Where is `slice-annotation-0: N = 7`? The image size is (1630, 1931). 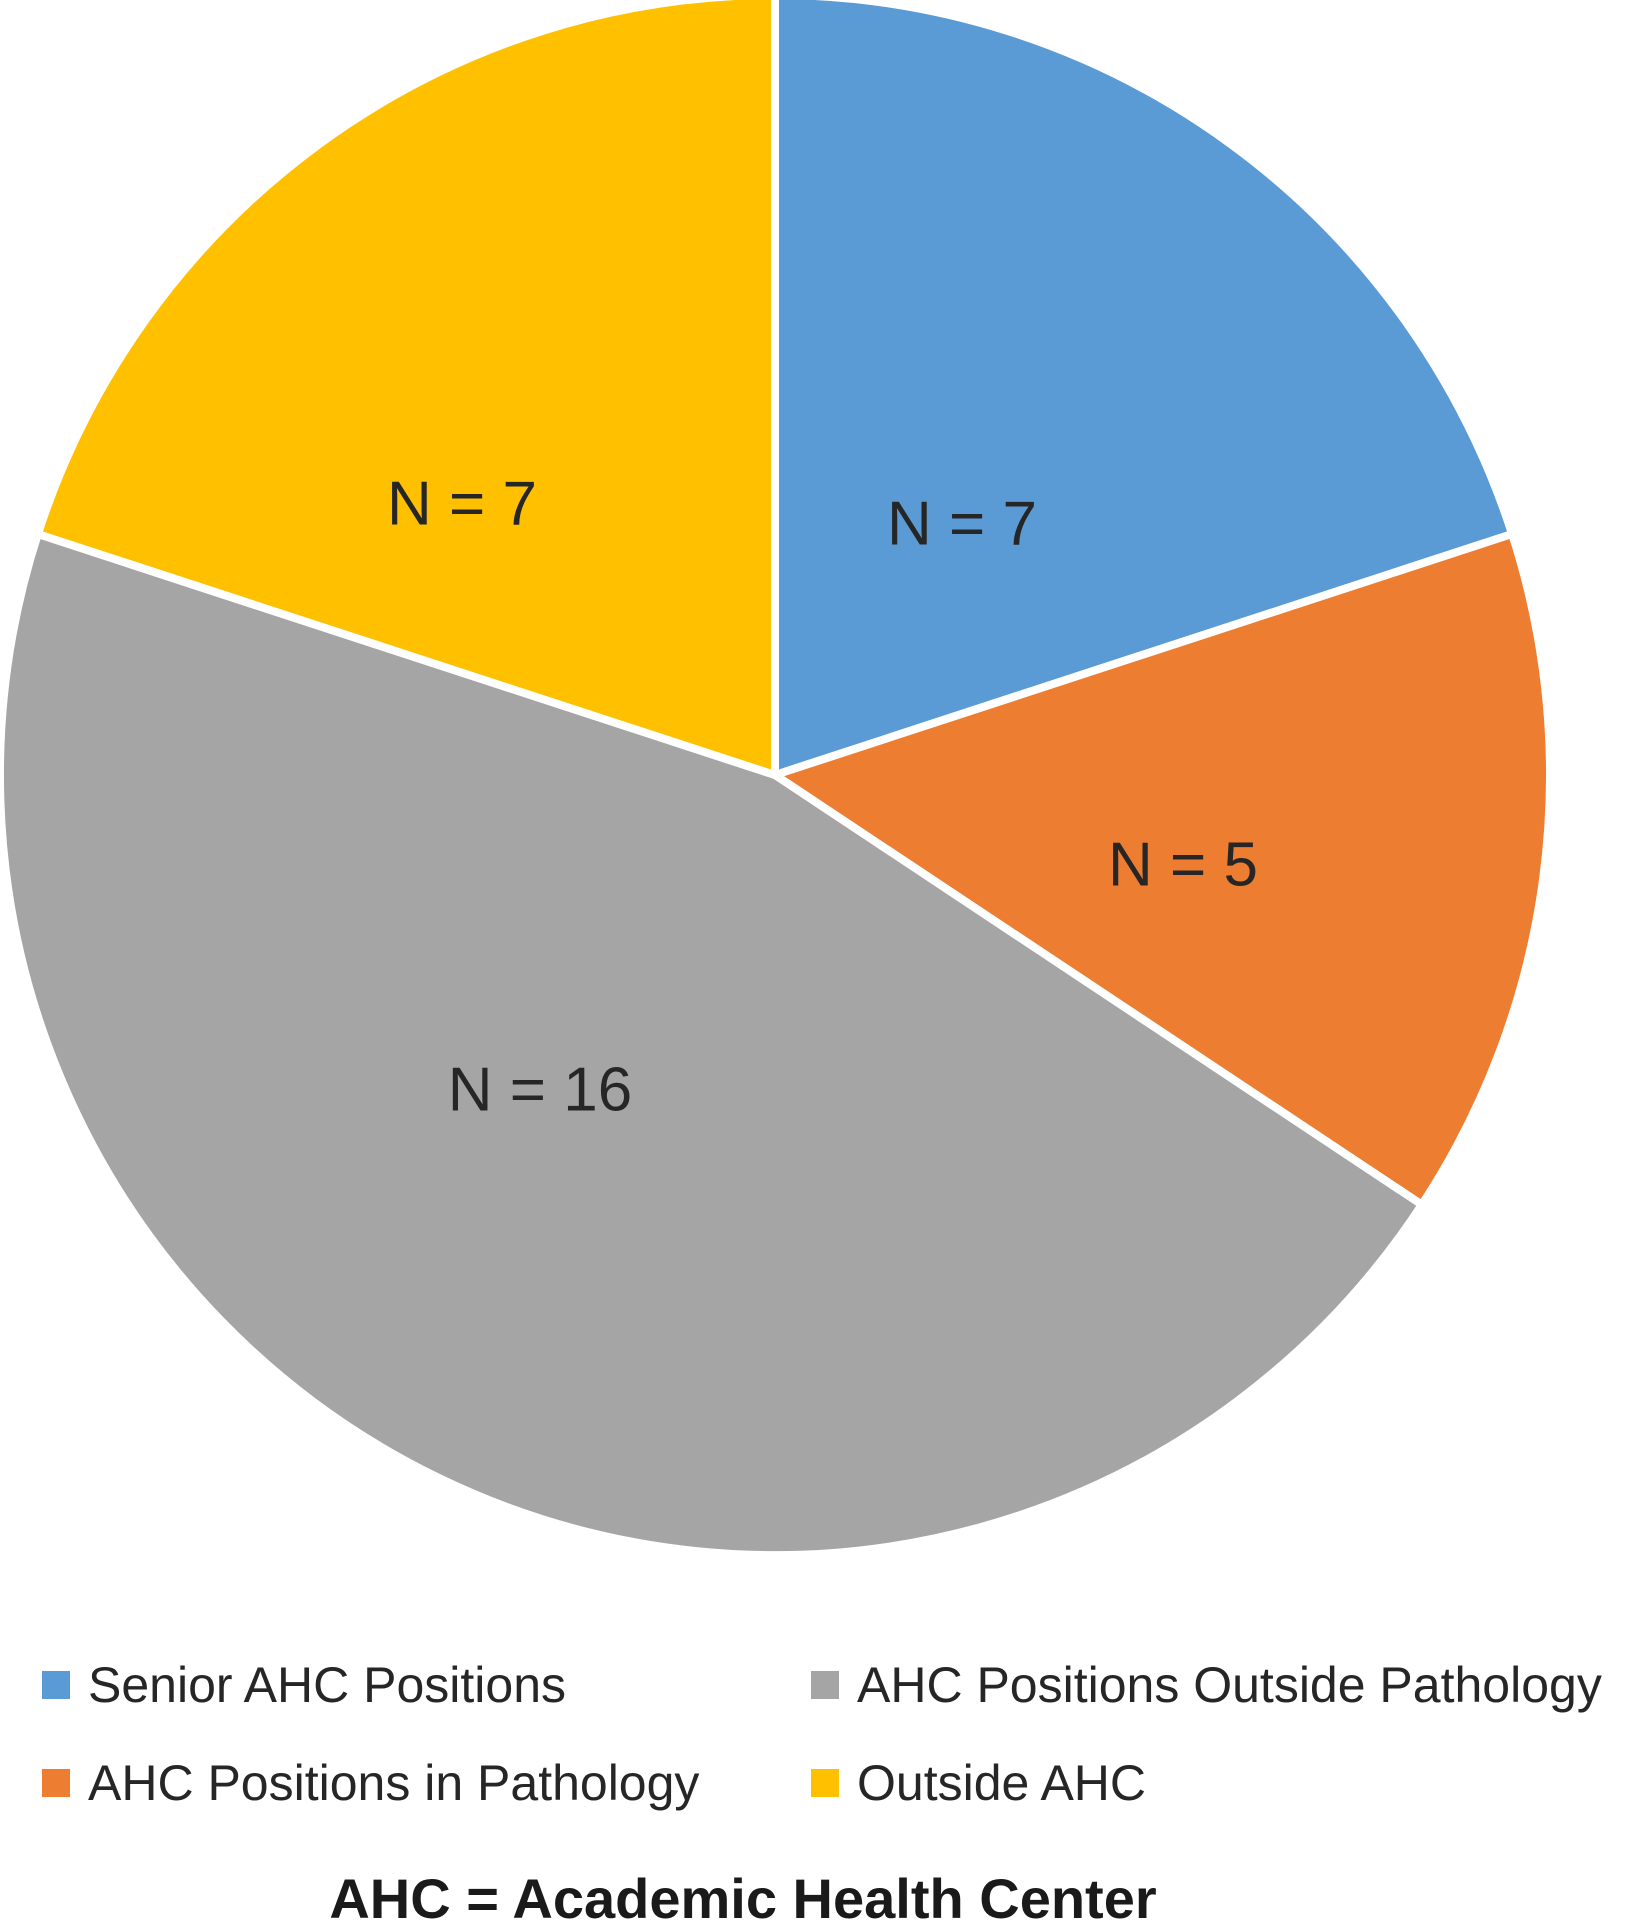
slice-annotation-0: N = 7 is located at coordinates (962, 524).